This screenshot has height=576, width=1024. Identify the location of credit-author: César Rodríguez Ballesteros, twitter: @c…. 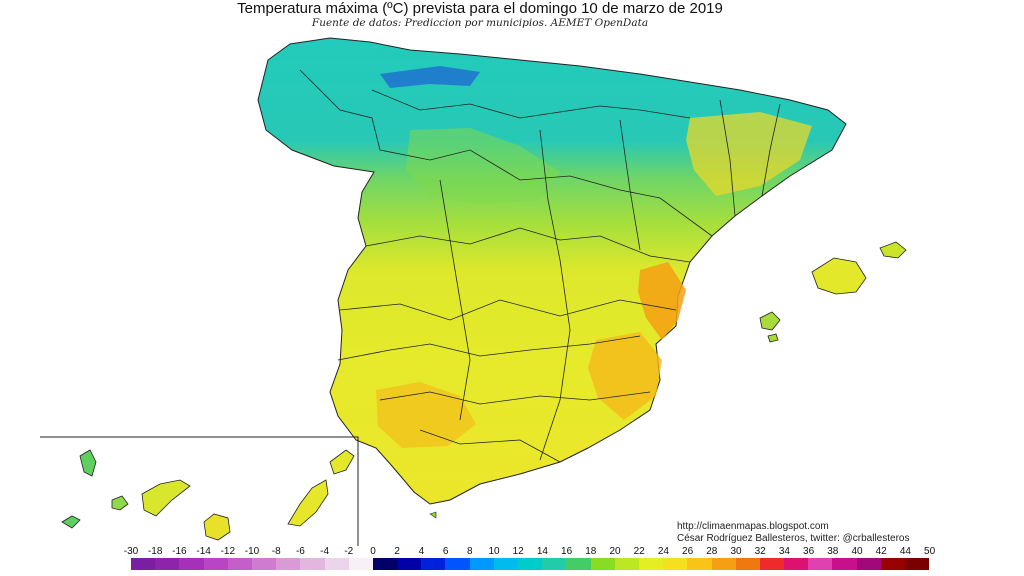
(793, 538).